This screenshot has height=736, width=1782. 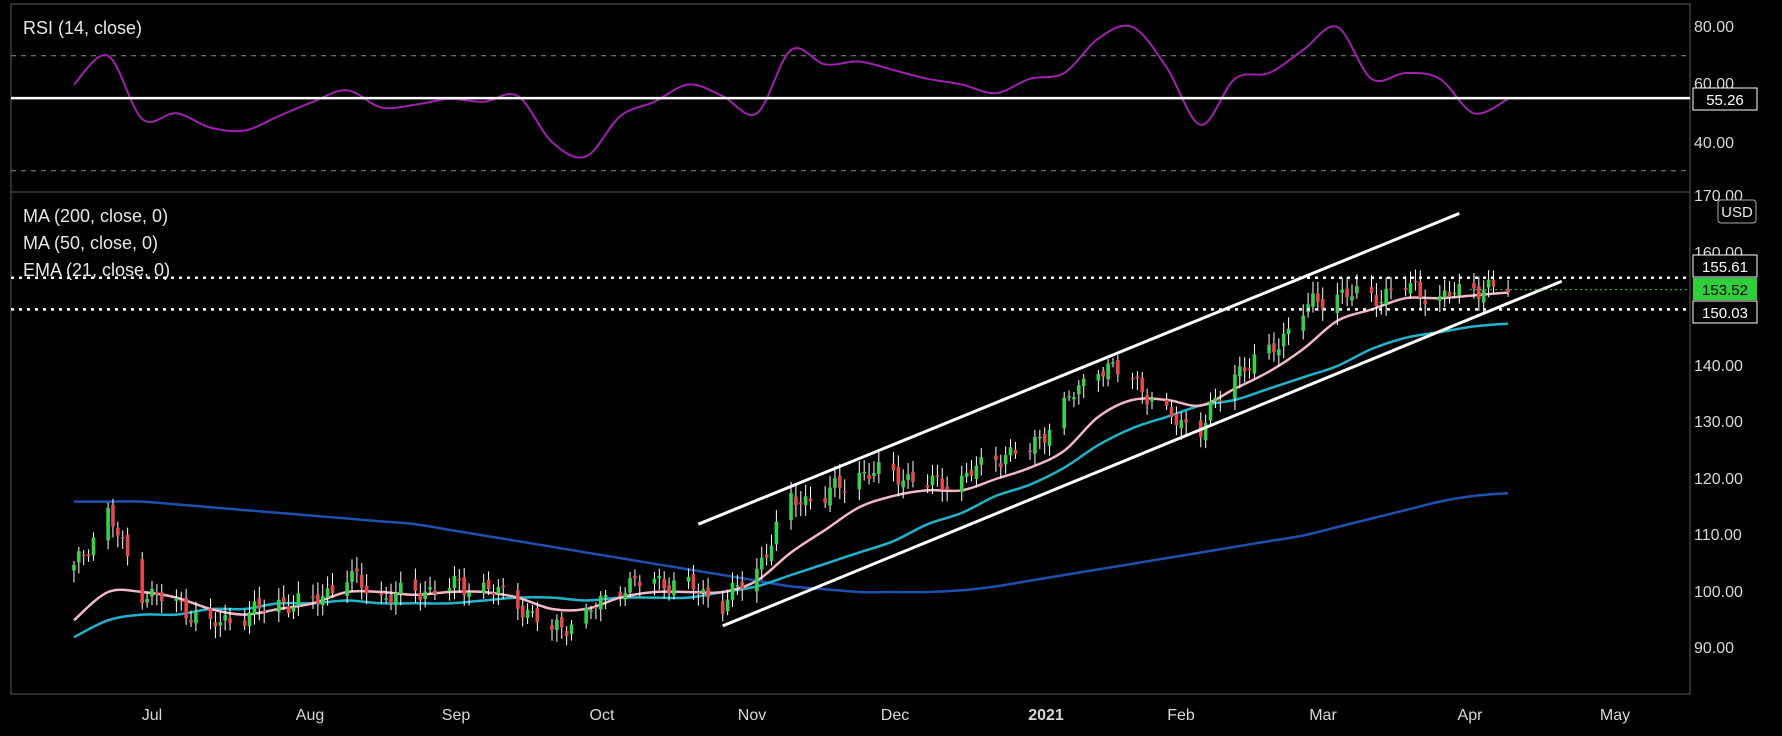 I want to click on currency-box, so click(x=1737, y=211).